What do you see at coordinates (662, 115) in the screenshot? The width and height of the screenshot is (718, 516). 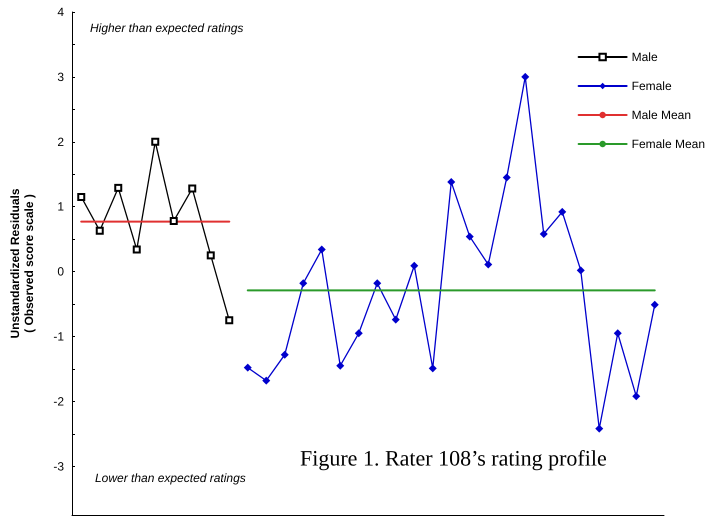 I see `legend-label: Male Mean` at bounding box center [662, 115].